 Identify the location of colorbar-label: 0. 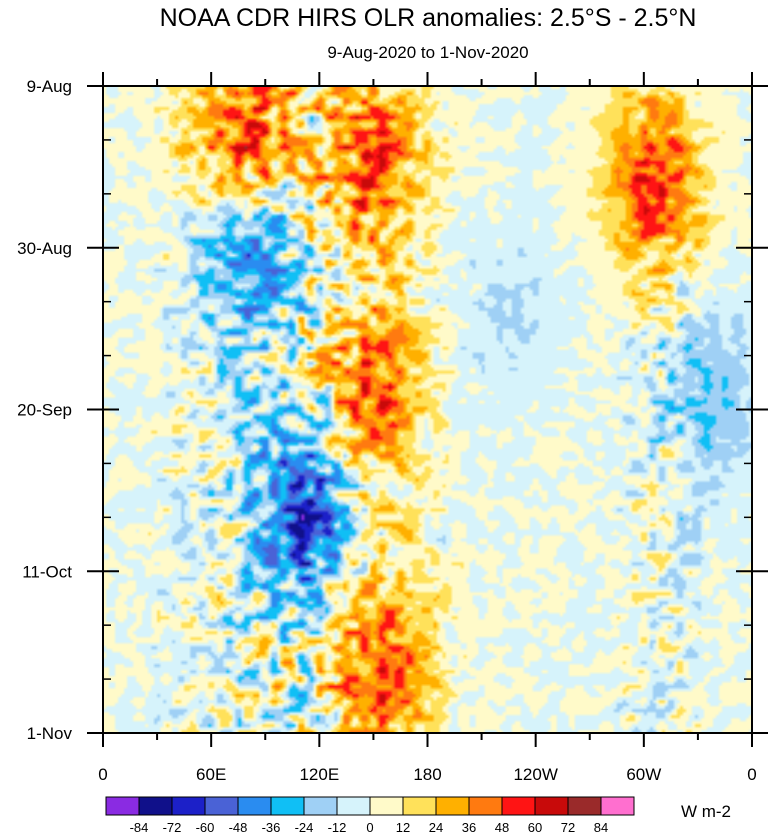
(369, 827).